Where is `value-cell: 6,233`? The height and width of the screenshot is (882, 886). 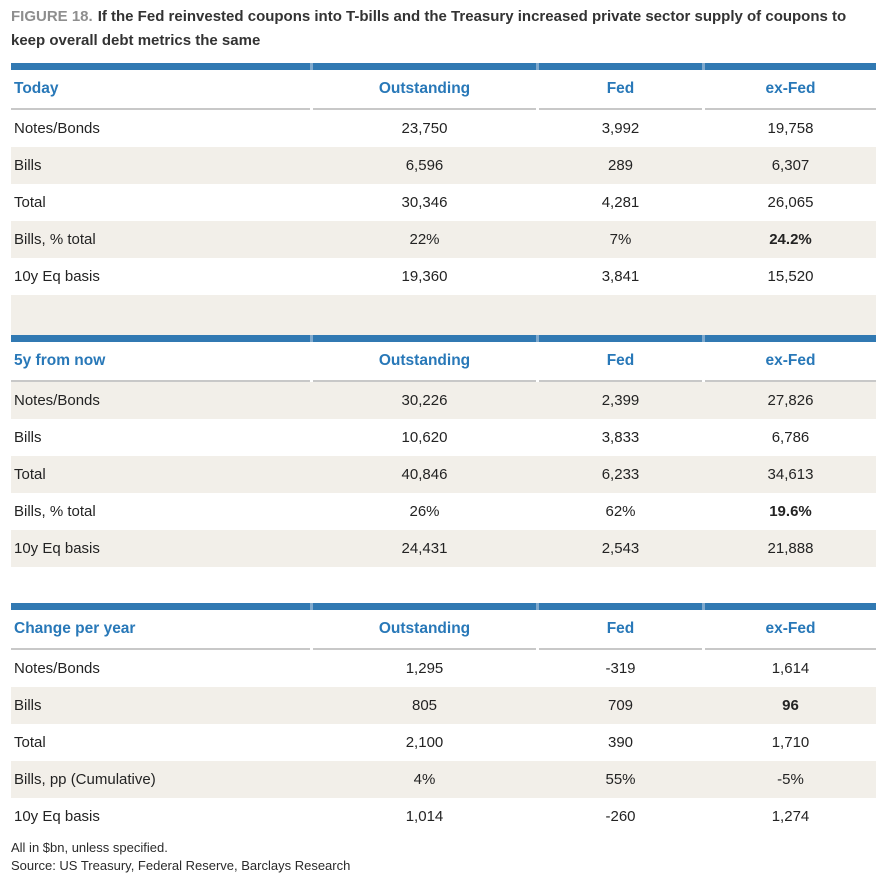
value-cell: 6,233 is located at coordinates (620, 474).